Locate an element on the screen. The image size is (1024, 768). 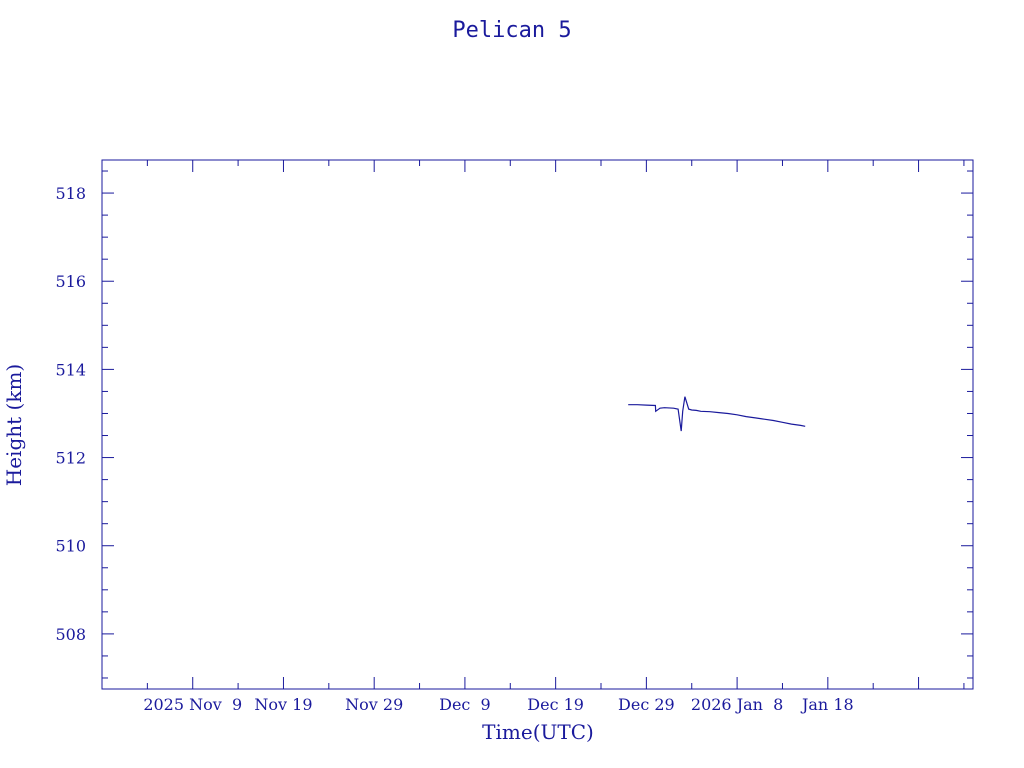
y-tick-label: 516 is located at coordinates (70, 281).